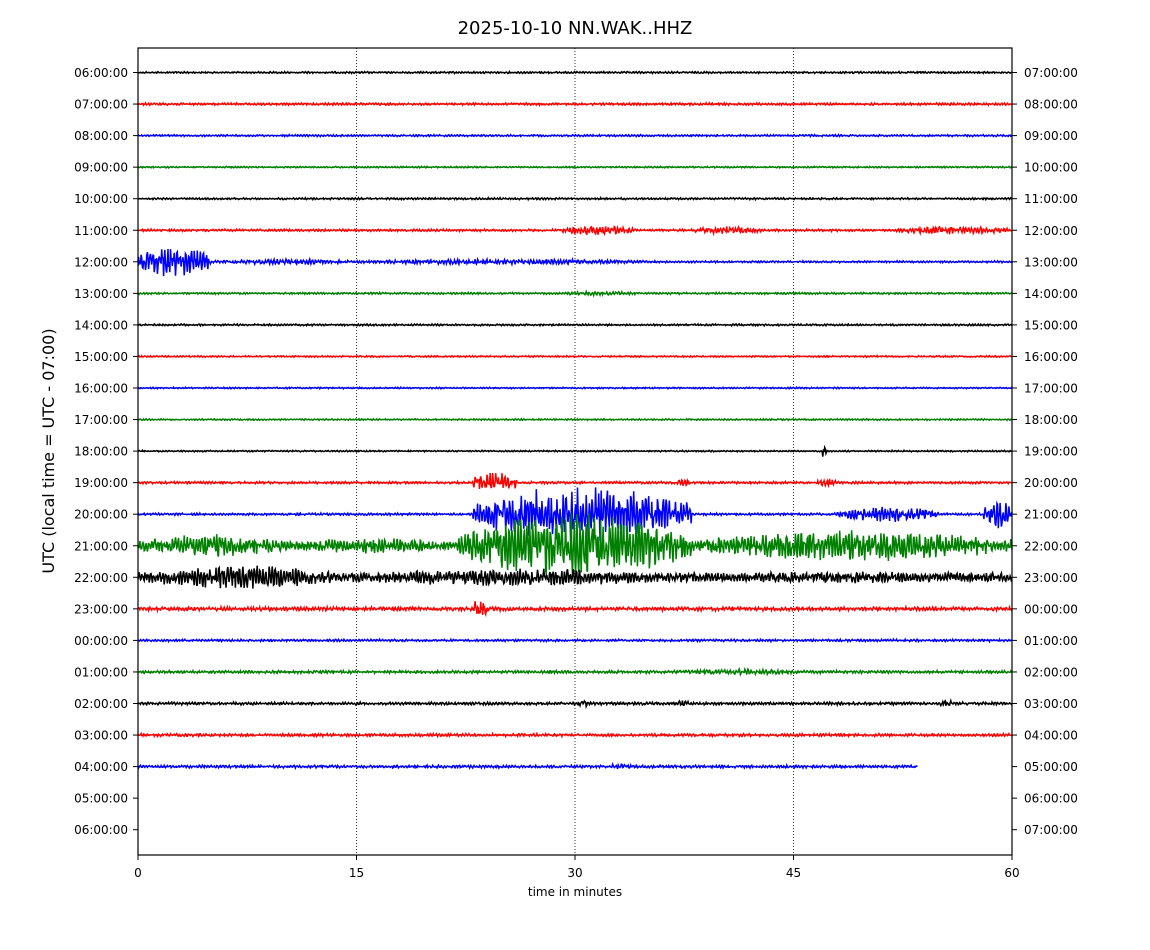 The width and height of the screenshot is (1150, 950). Describe the element at coordinates (101, 799) in the screenshot. I see `left-label-23: 05:00:00` at that location.